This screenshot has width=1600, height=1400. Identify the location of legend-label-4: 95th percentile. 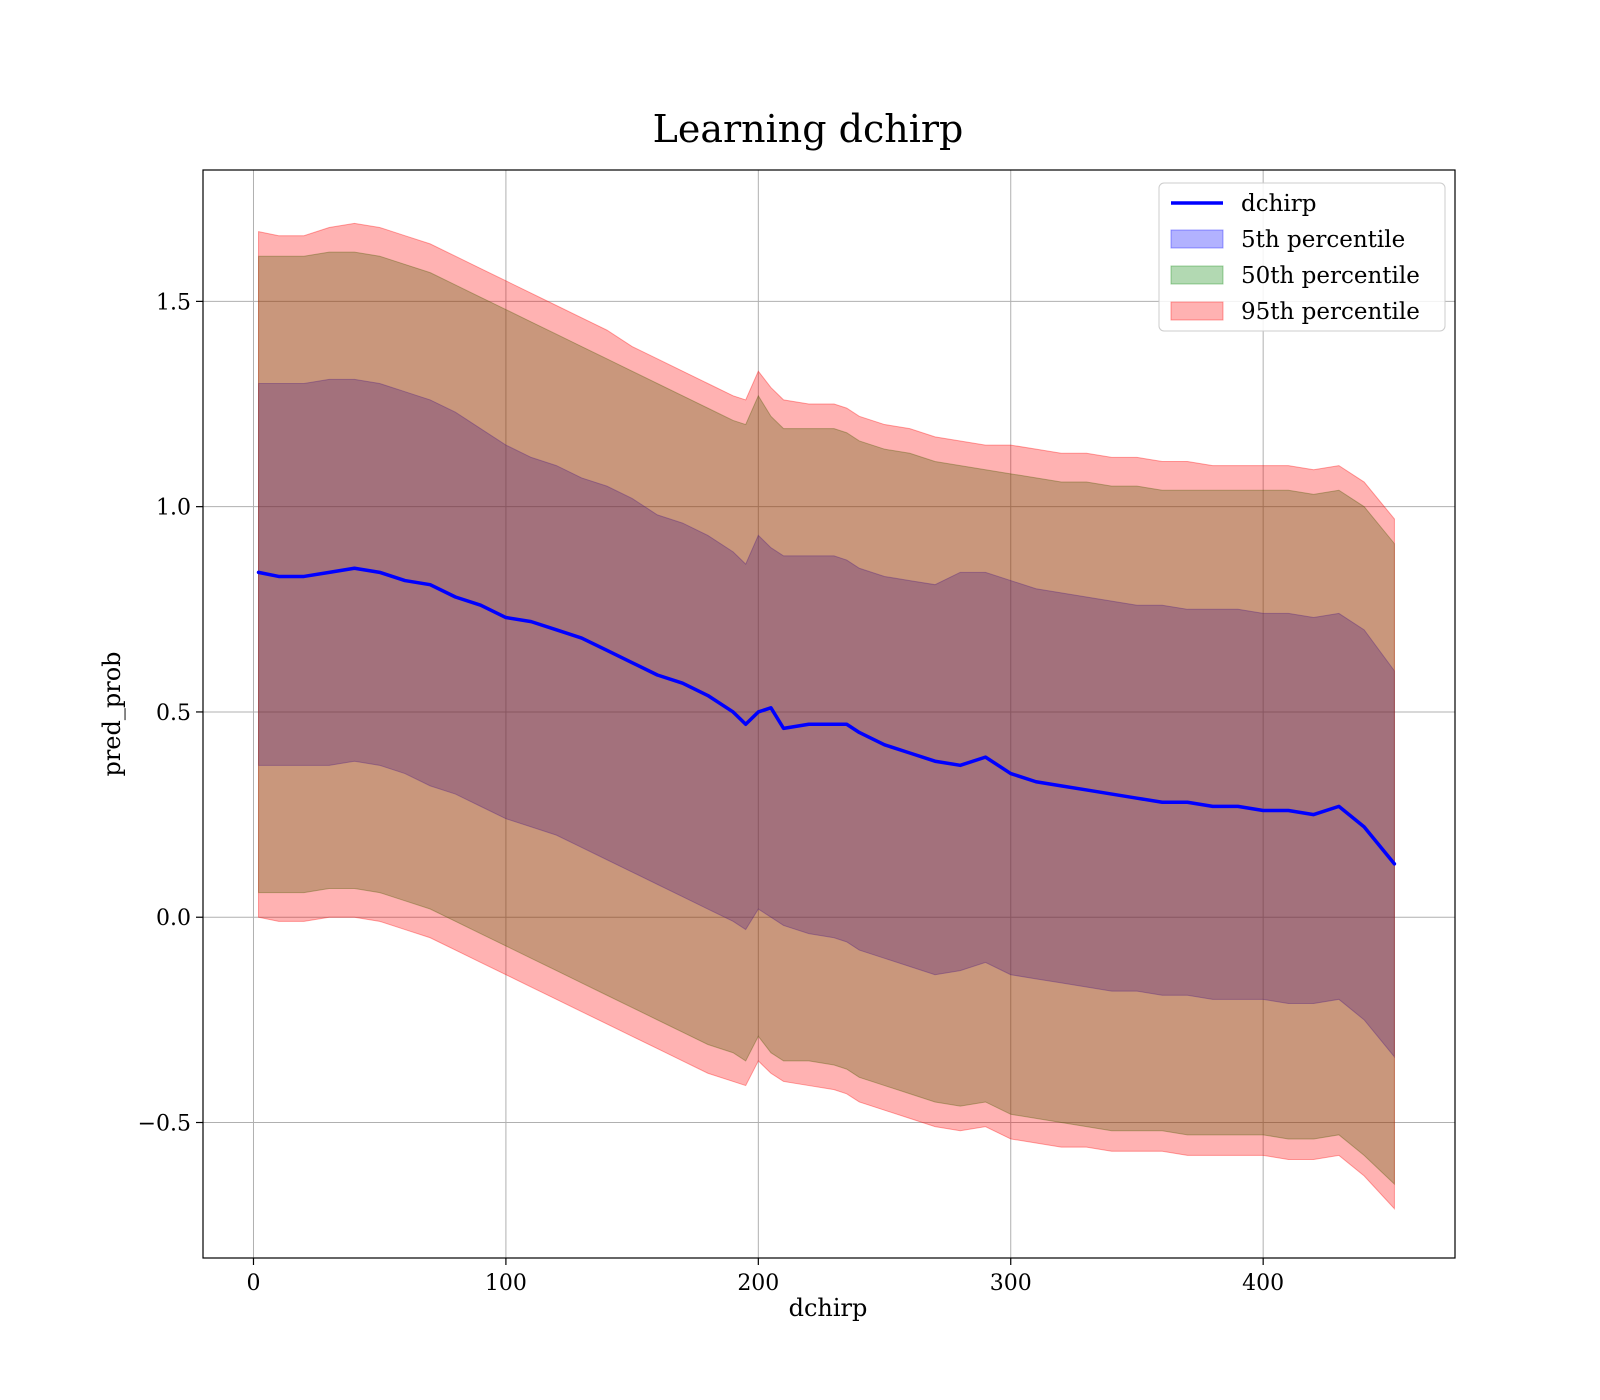
(1330, 312).